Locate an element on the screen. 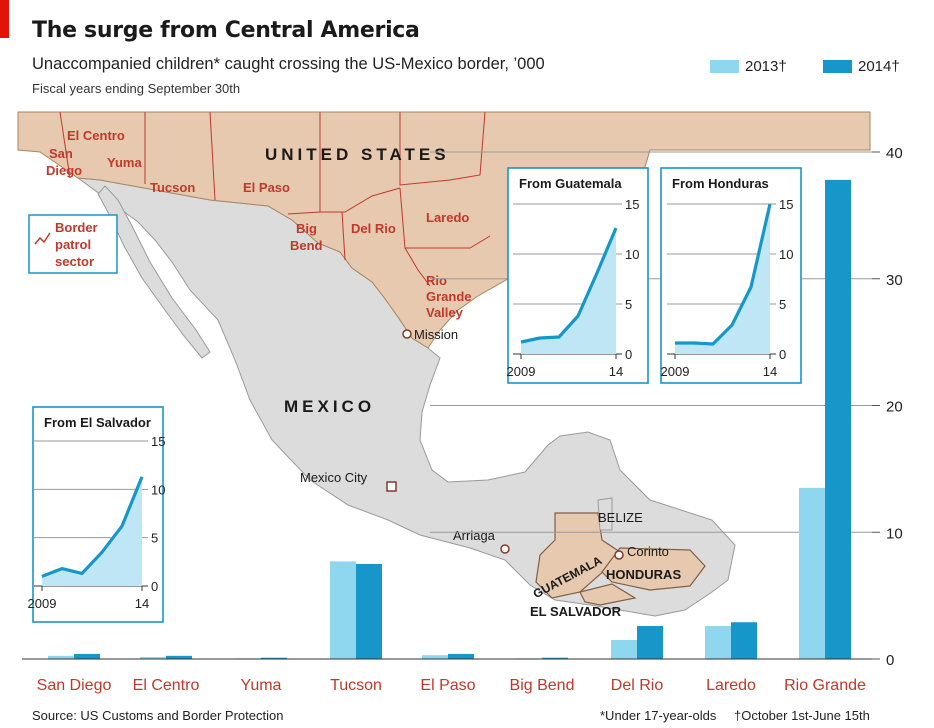  chart-title: The surge from Central America is located at coordinates (226, 30).